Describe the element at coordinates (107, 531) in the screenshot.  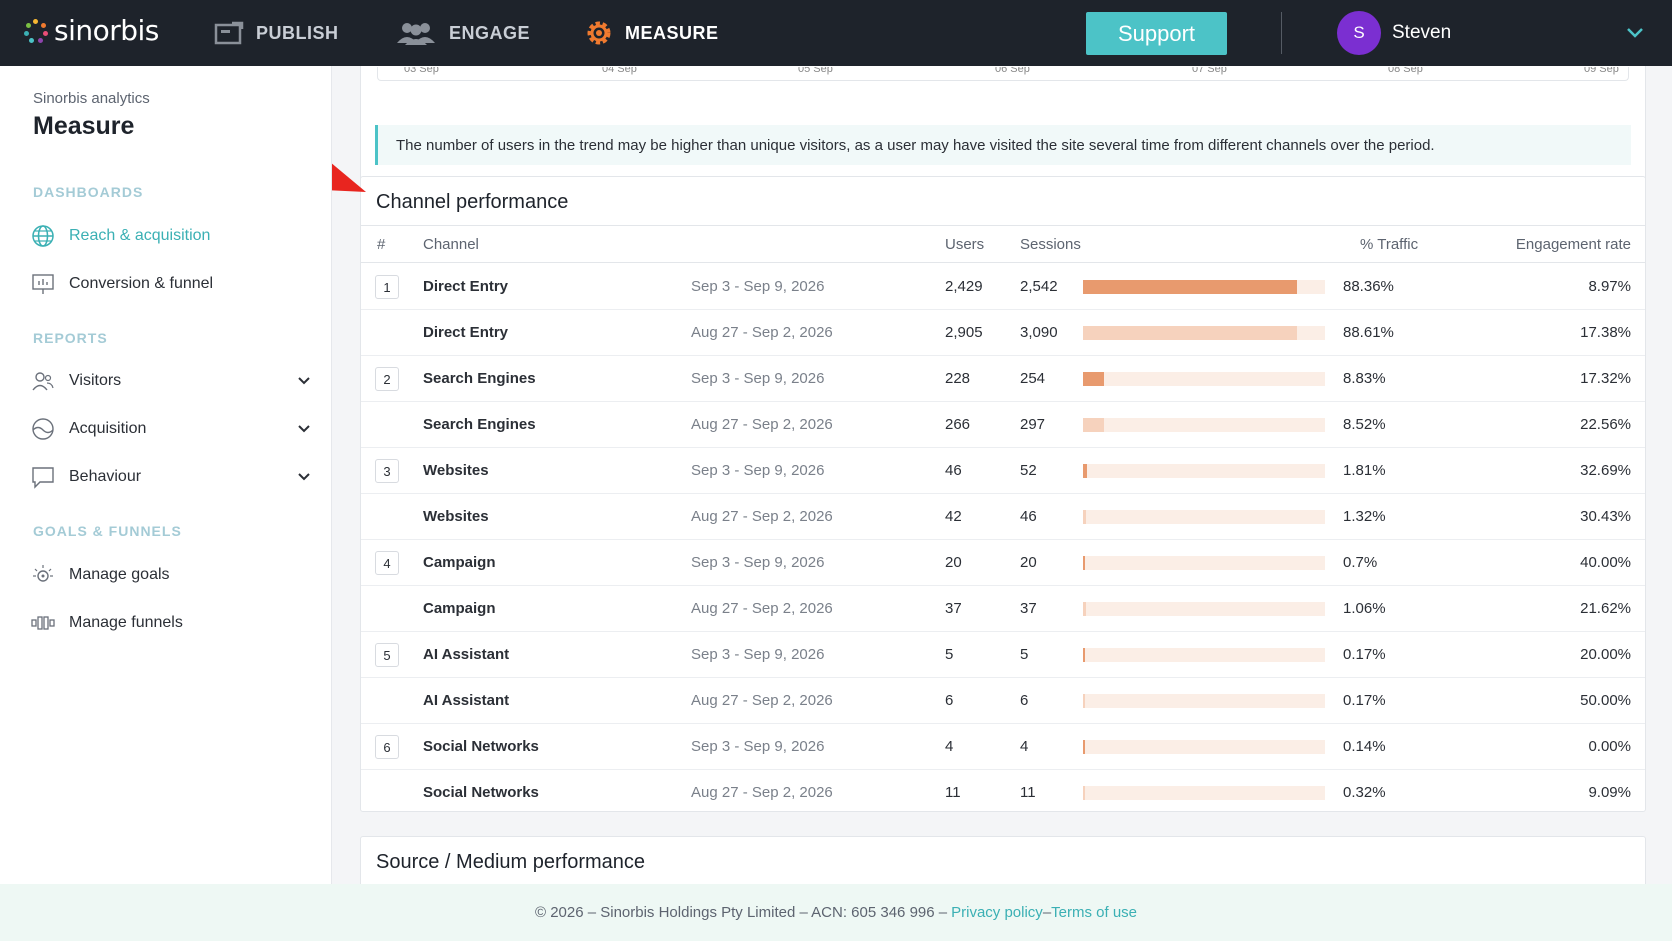
I see `section-goals-funnels: GOALS & FUNNELS` at that location.